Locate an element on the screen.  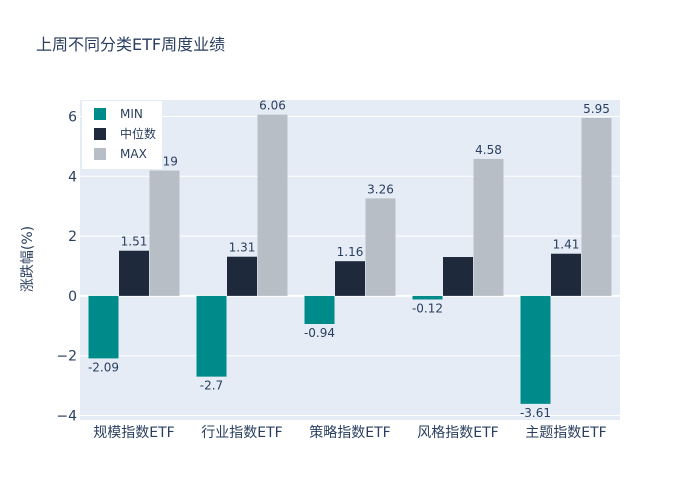
y-tick-label: −4 is located at coordinates (66, 417).